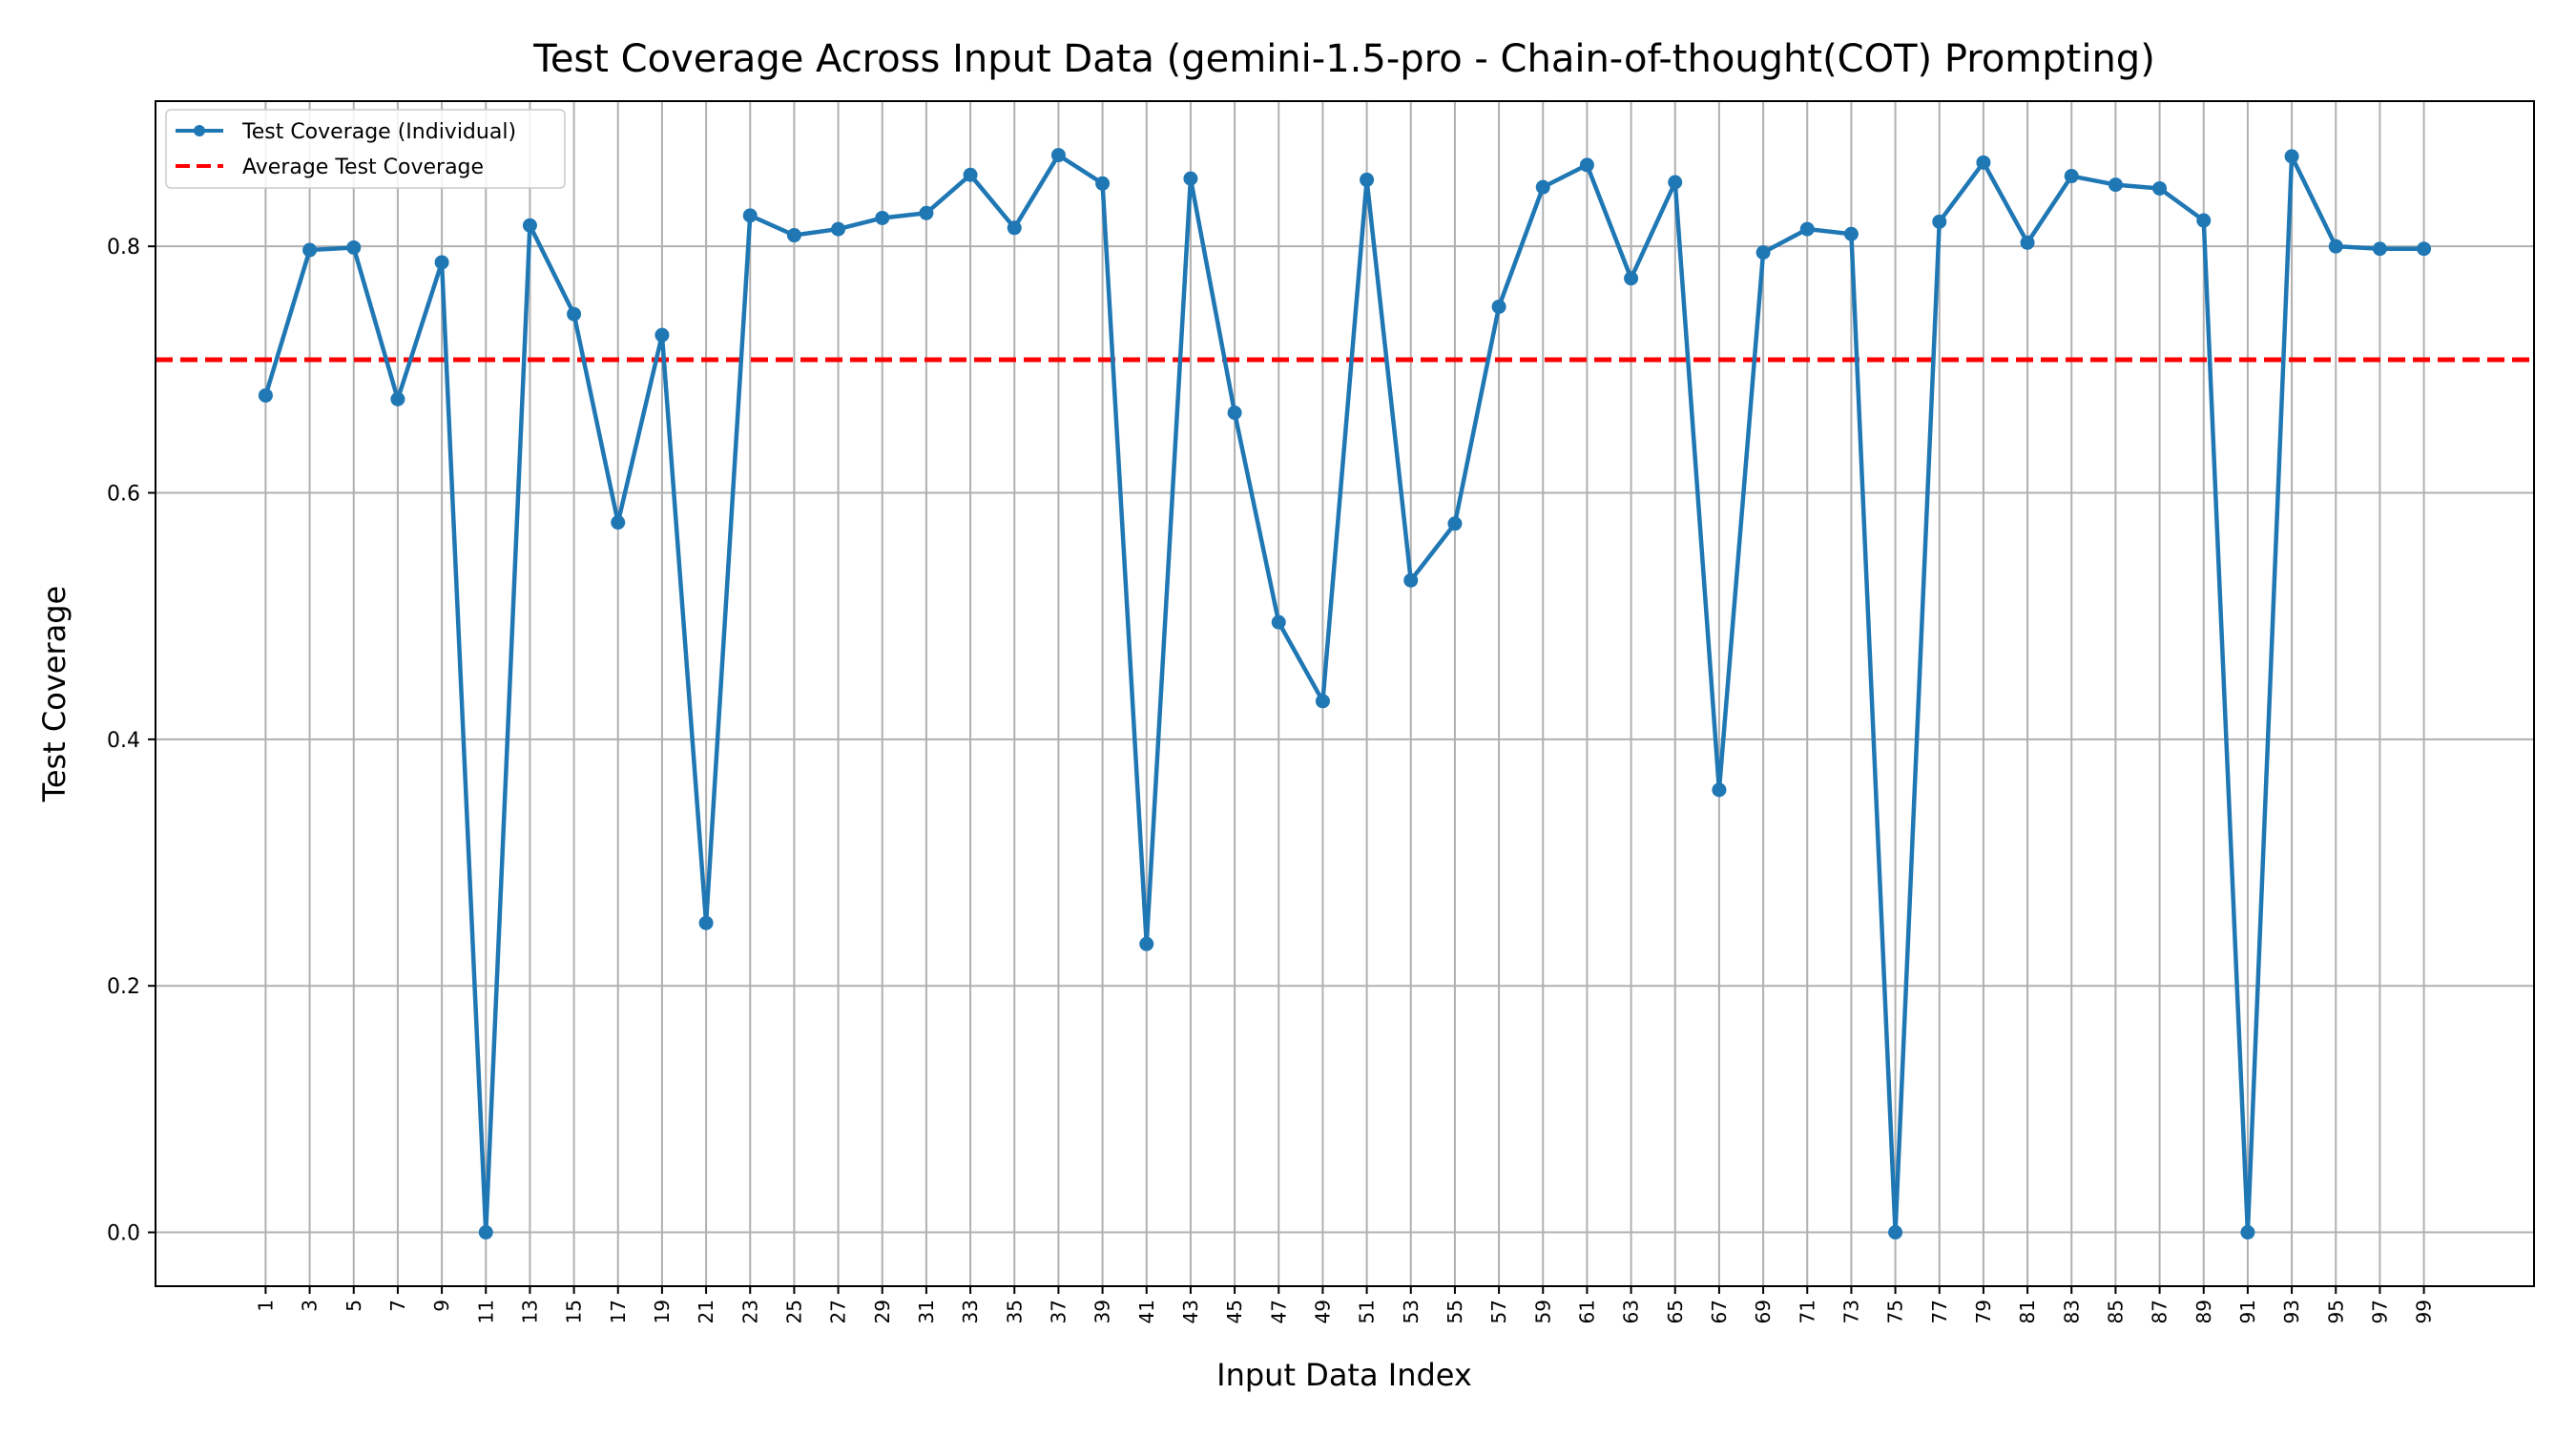 Image resolution: width=2576 pixels, height=1436 pixels. What do you see at coordinates (2247, 1311) in the screenshot?
I see `x-tick-label: 91` at bounding box center [2247, 1311].